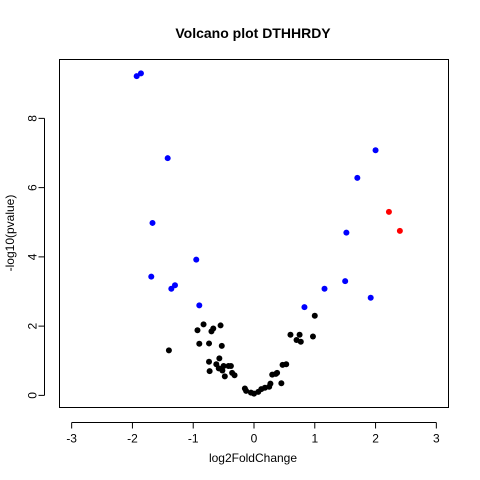 The height and width of the screenshot is (480, 480). What do you see at coordinates (253, 33) in the screenshot?
I see `chart-title: Volcano plot DTHHRDY` at bounding box center [253, 33].